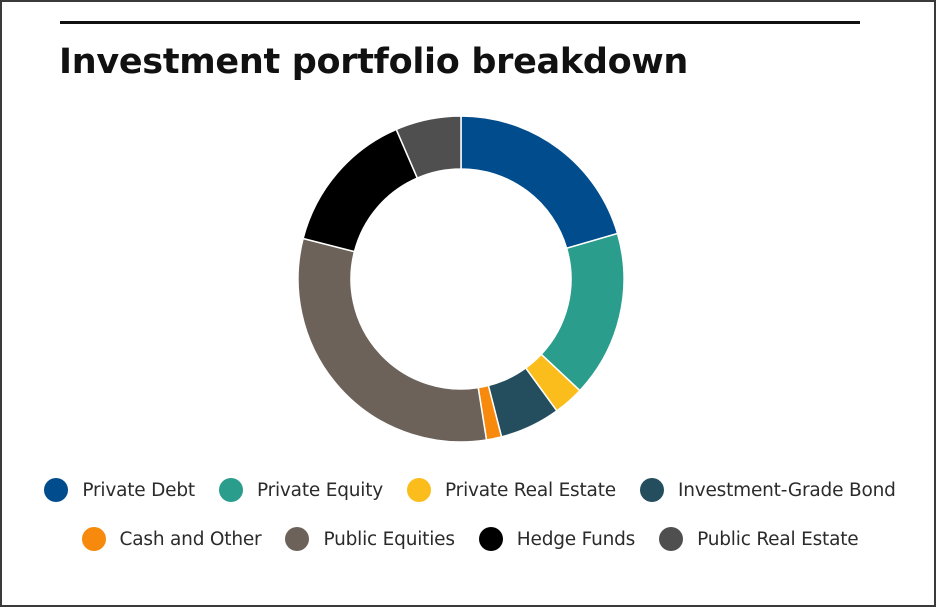  I want to click on legend-label: Hedge Funds, so click(576, 539).